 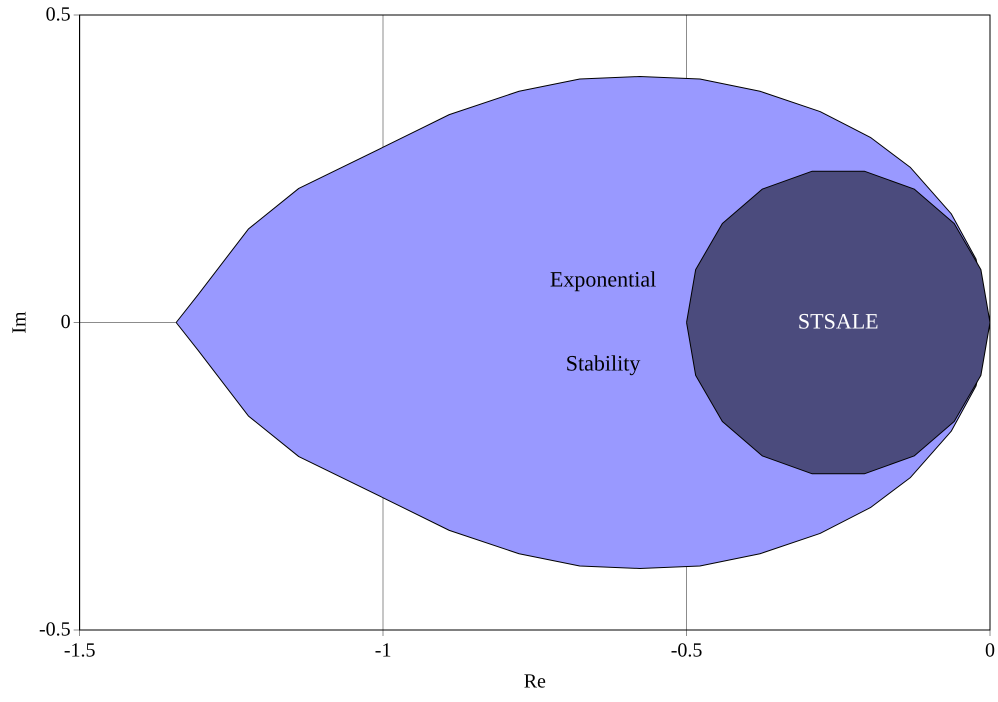 What do you see at coordinates (54, 629) in the screenshot?
I see `y-tick-label: -0.5` at bounding box center [54, 629].